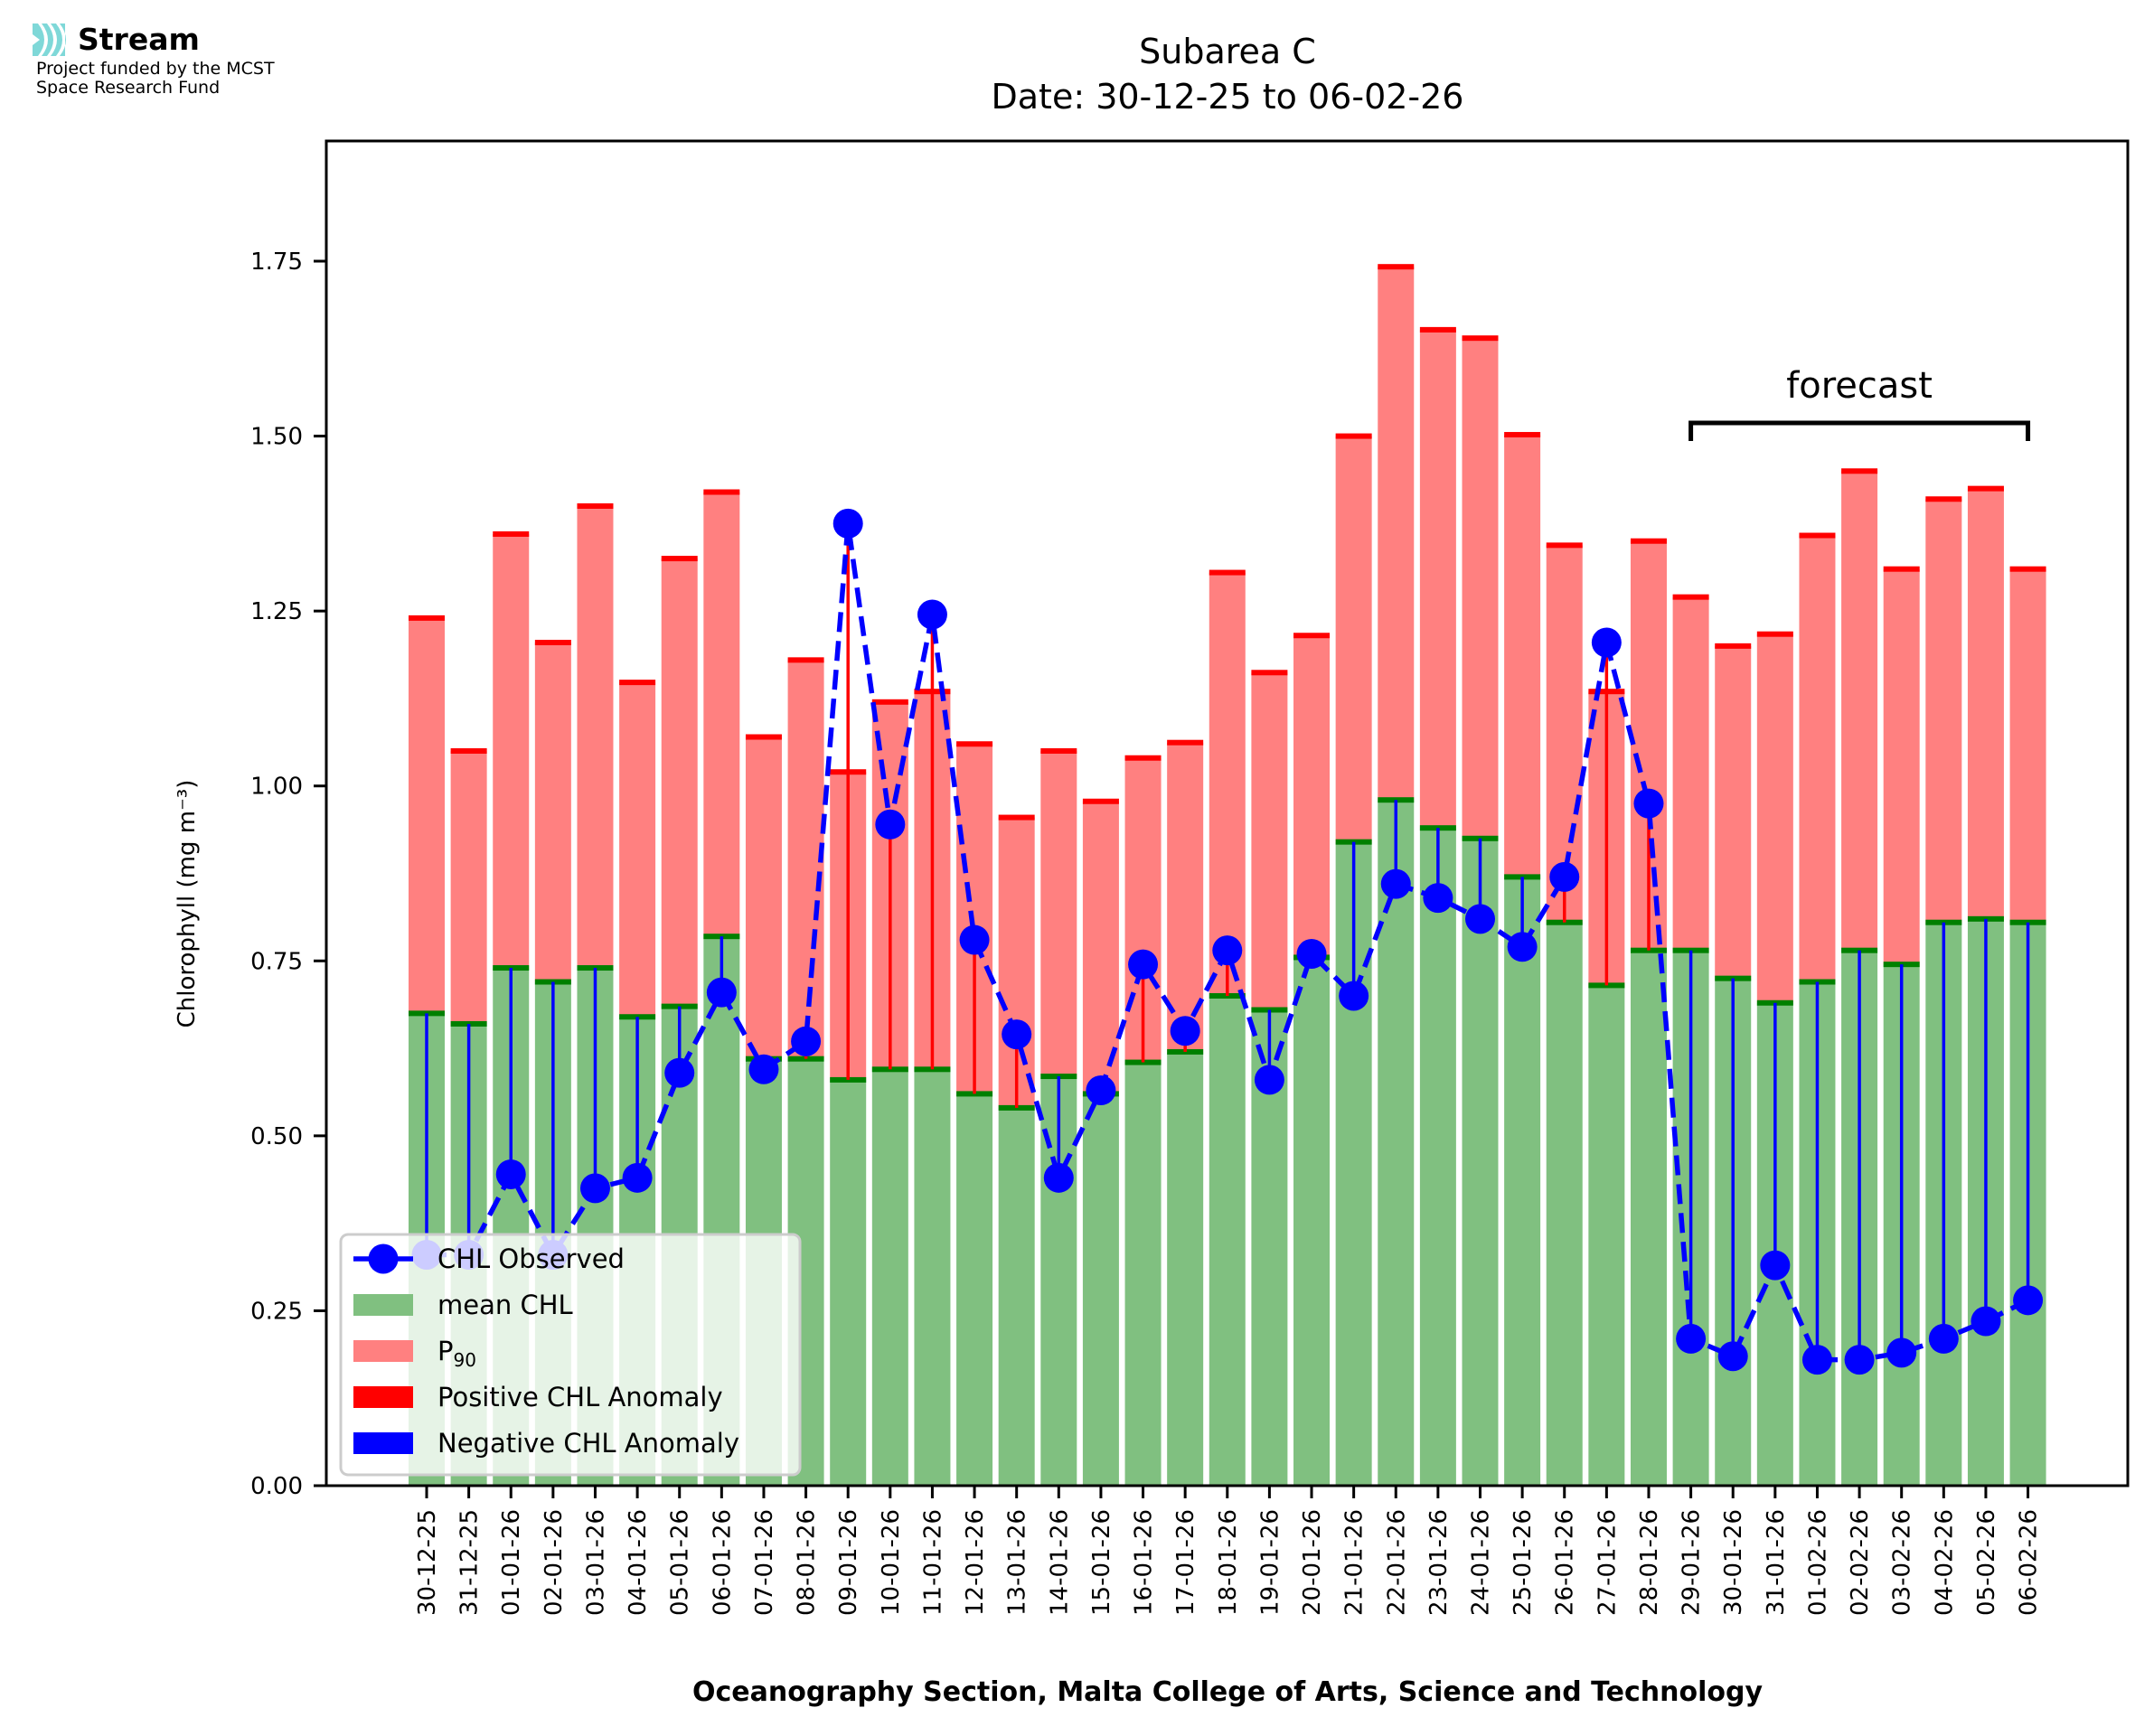 The image size is (2154, 1736). What do you see at coordinates (1649, 1562) in the screenshot?
I see `x-tick-label: 28-01-26` at bounding box center [1649, 1562].